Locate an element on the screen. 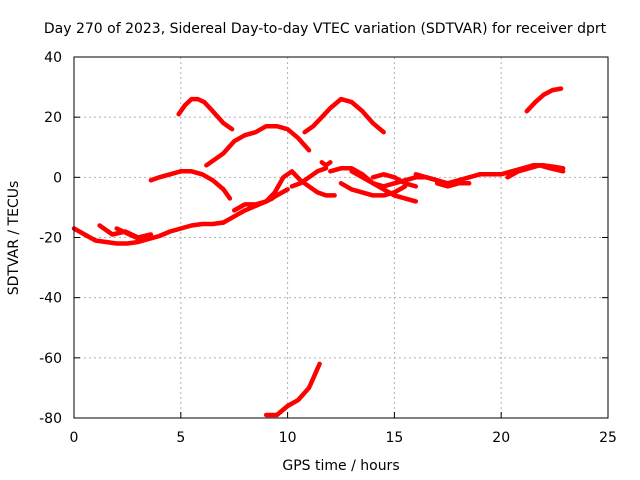  y-tick-label: -60 is located at coordinates (50, 359).